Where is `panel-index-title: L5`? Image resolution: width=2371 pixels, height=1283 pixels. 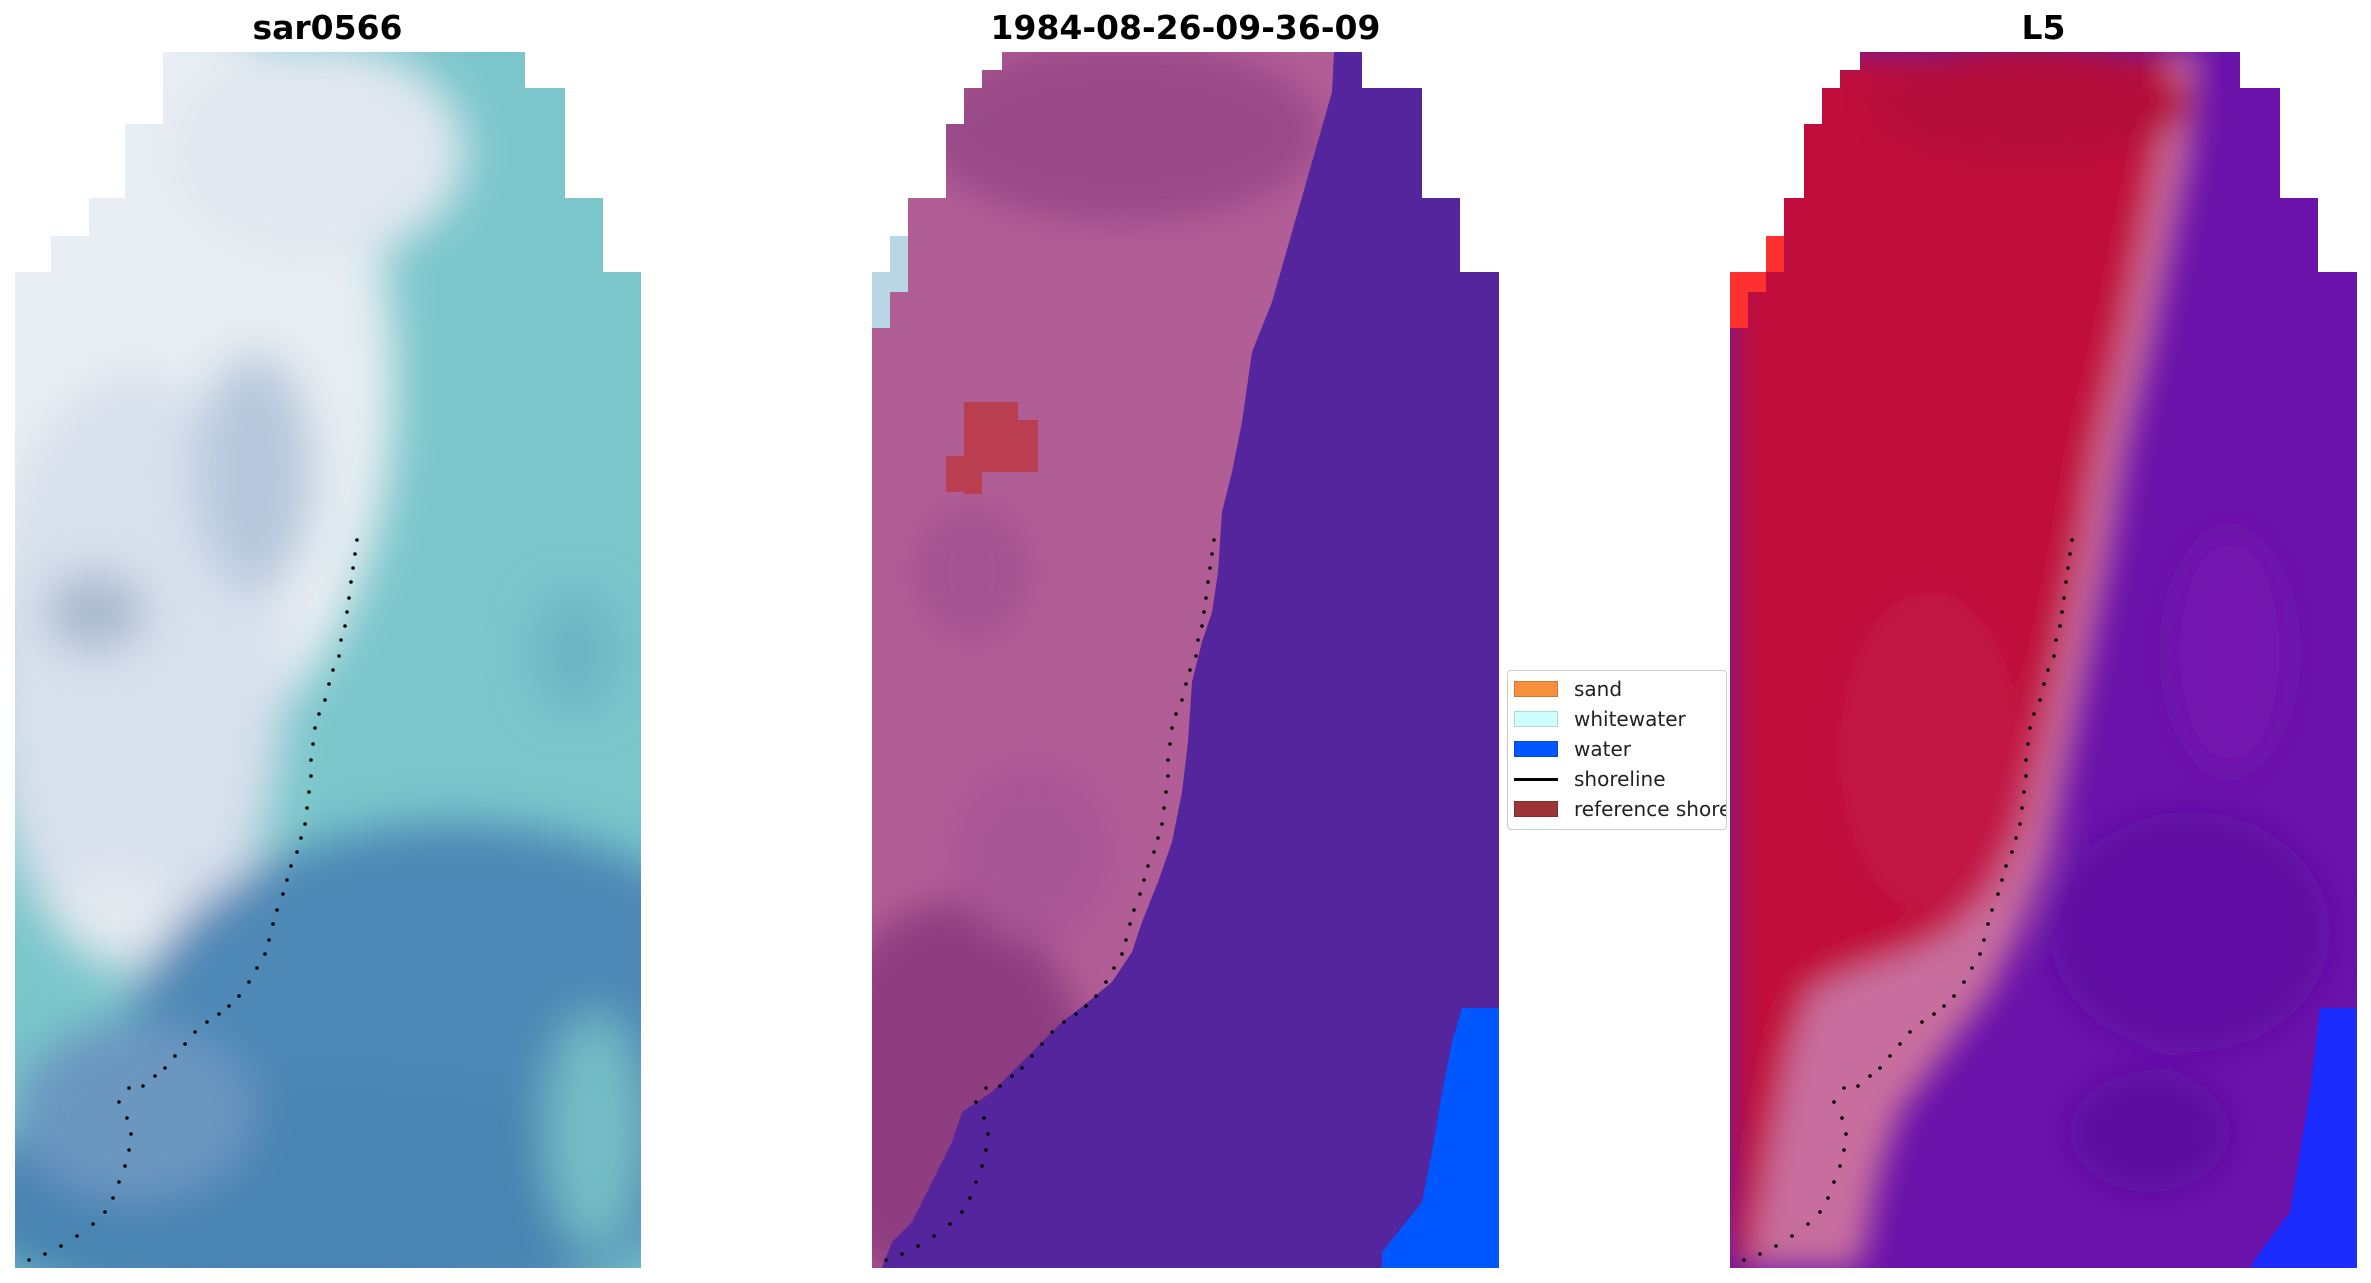
panel-index-title: L5 is located at coordinates (2043, 27).